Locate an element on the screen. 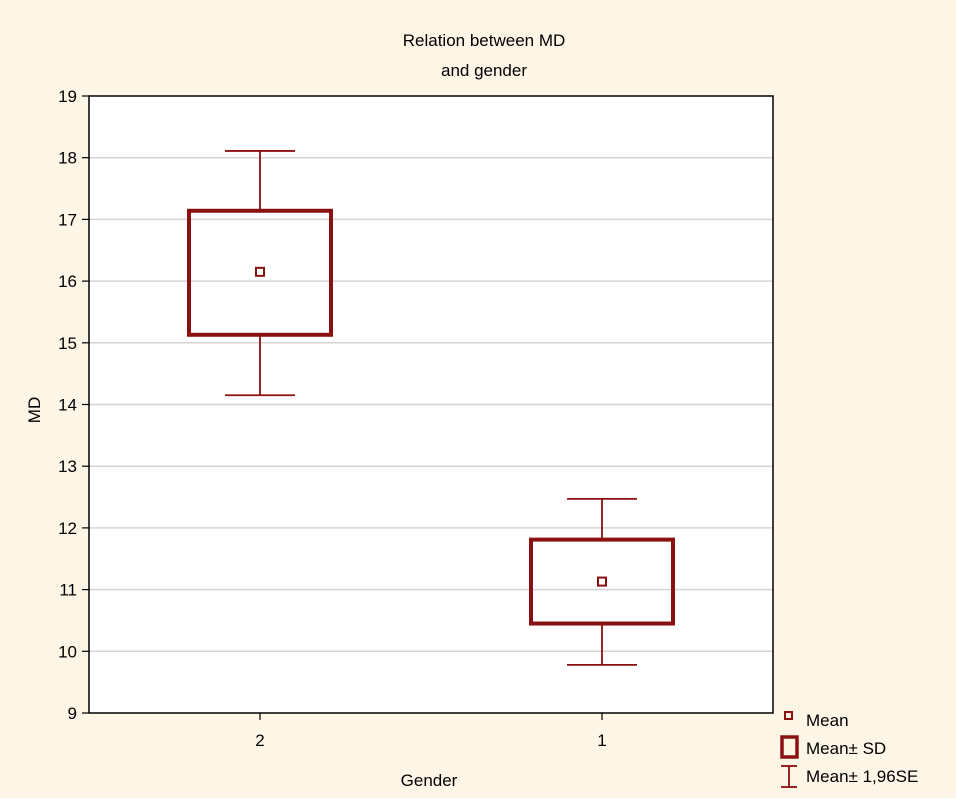 Image resolution: width=956 pixels, height=803 pixels. y-tick-label: 14 is located at coordinates (67, 405).